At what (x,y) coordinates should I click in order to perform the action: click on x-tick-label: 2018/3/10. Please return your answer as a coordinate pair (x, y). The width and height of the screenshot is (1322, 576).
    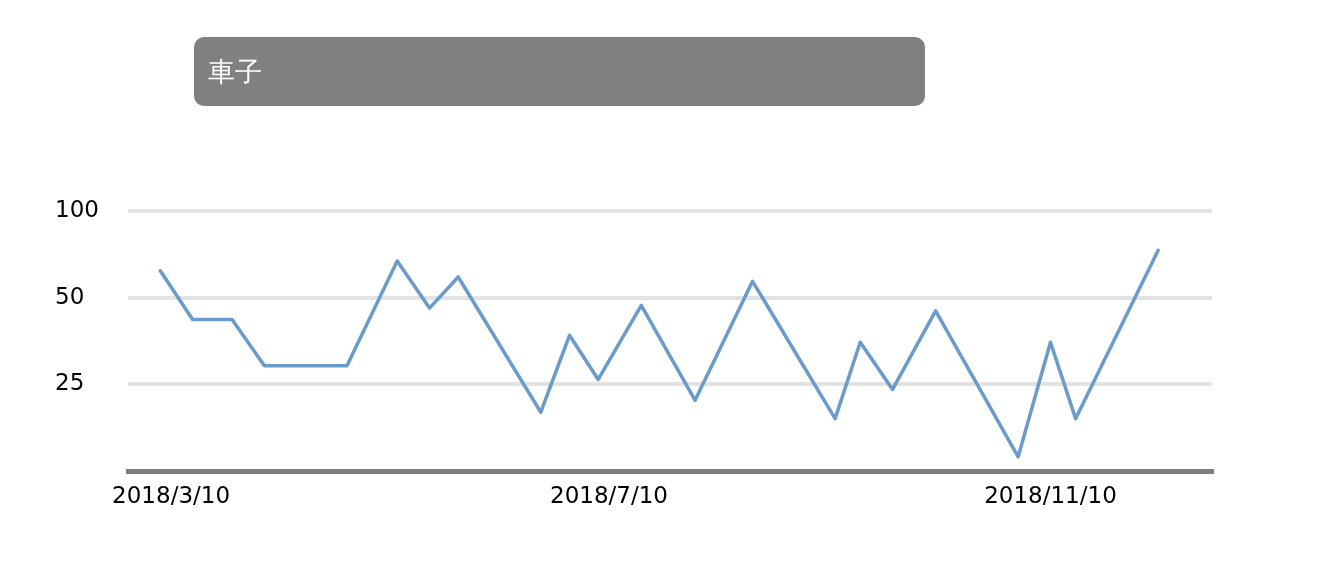
    Looking at the image, I should click on (171, 494).